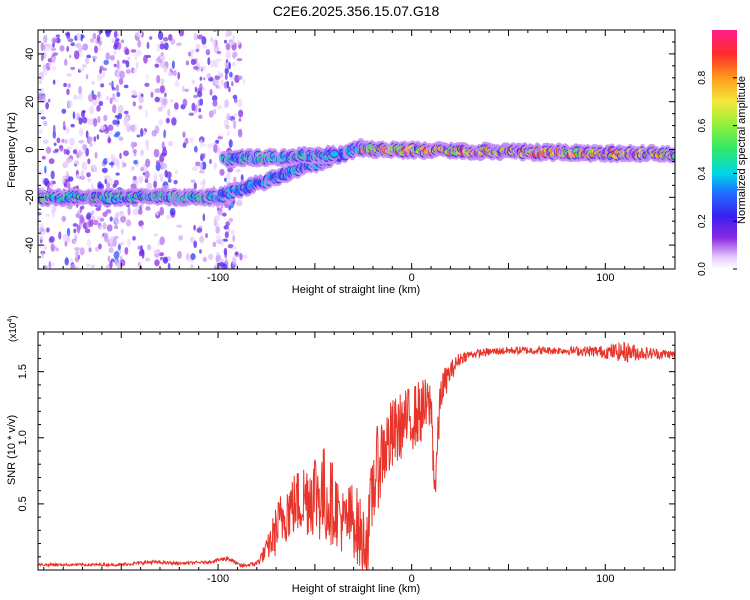 Image resolution: width=750 pixels, height=600 pixels. Describe the element at coordinates (742, 150) in the screenshot. I see `colorbar-label: Normalized spectral amplitude` at that location.